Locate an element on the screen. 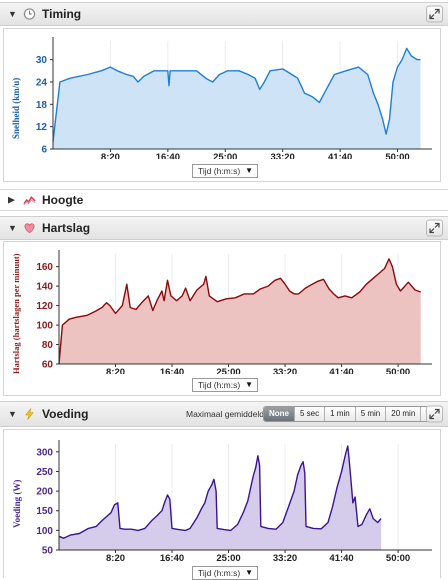 Image resolution: width=448 pixels, height=580 pixels. y-tick-label: 250 is located at coordinates (44, 472).